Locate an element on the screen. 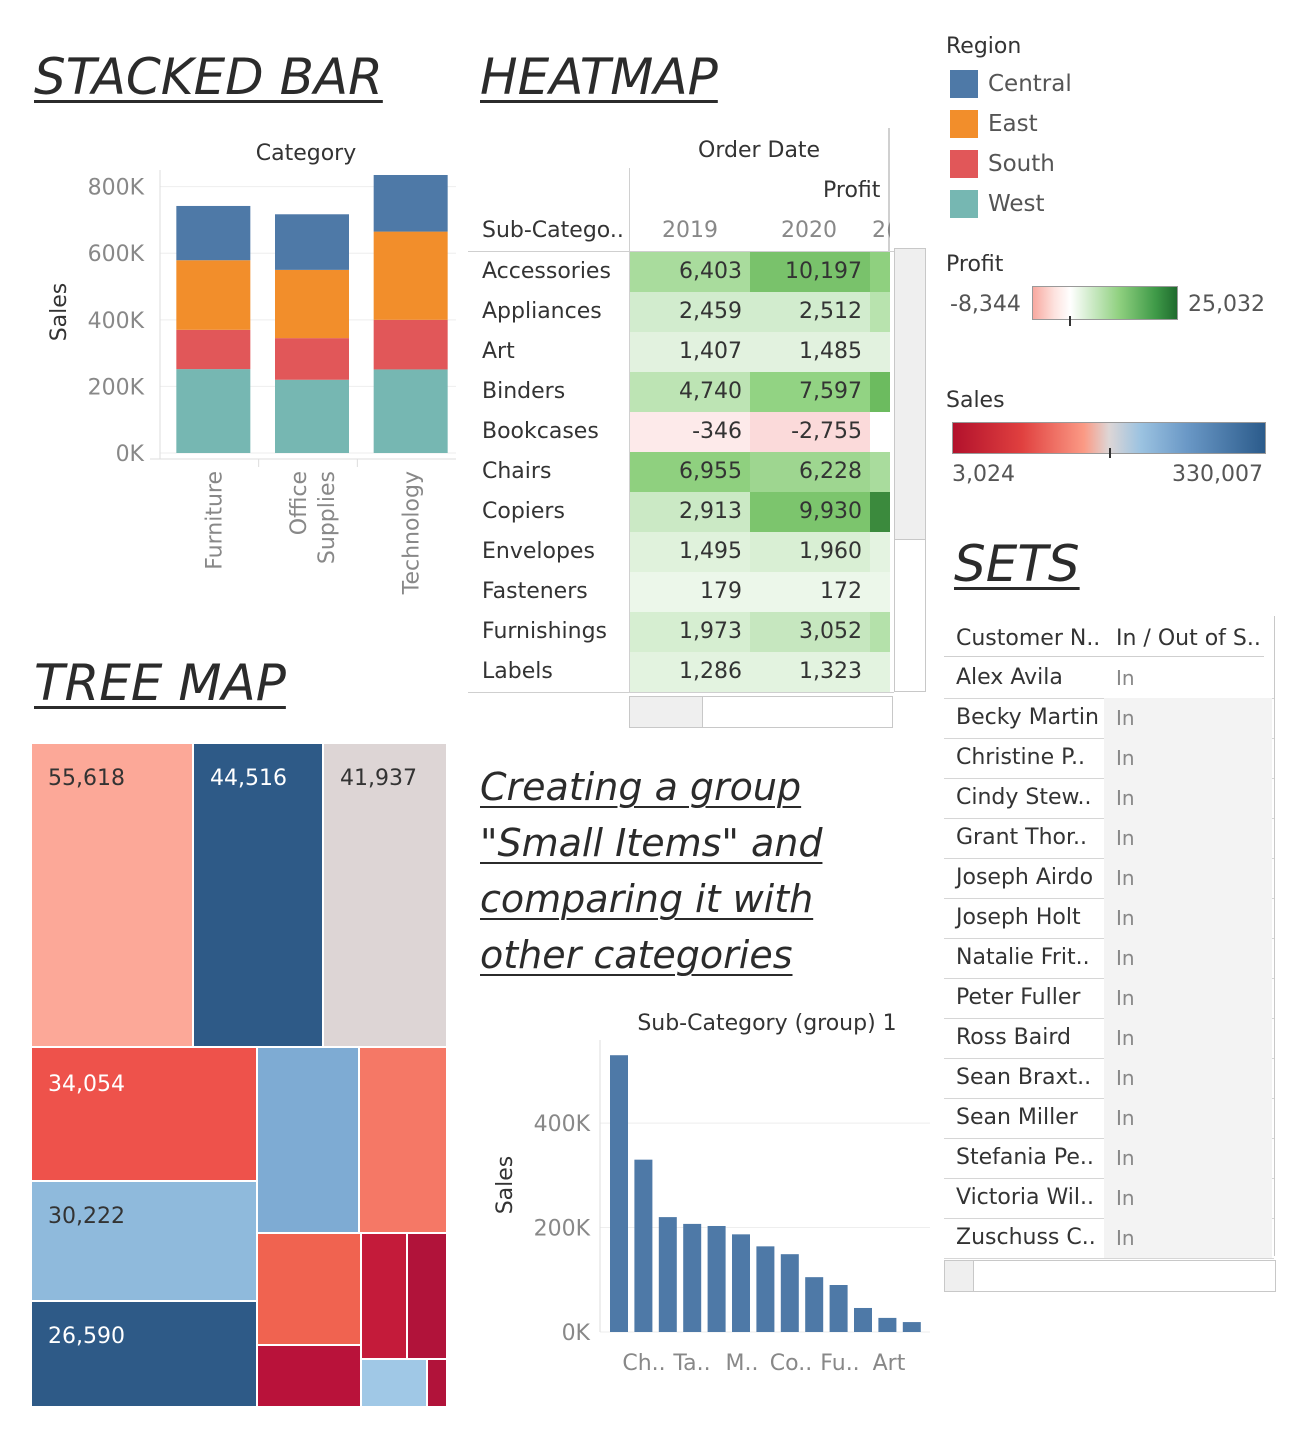  heatmap-cell-2019: -346 is located at coordinates (690, 432).